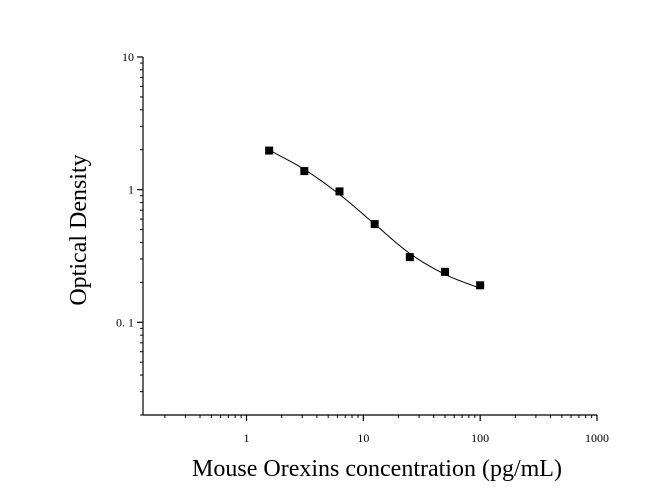 The width and height of the screenshot is (653, 495). What do you see at coordinates (480, 438) in the screenshot?
I see `x-tick-label: 100` at bounding box center [480, 438].